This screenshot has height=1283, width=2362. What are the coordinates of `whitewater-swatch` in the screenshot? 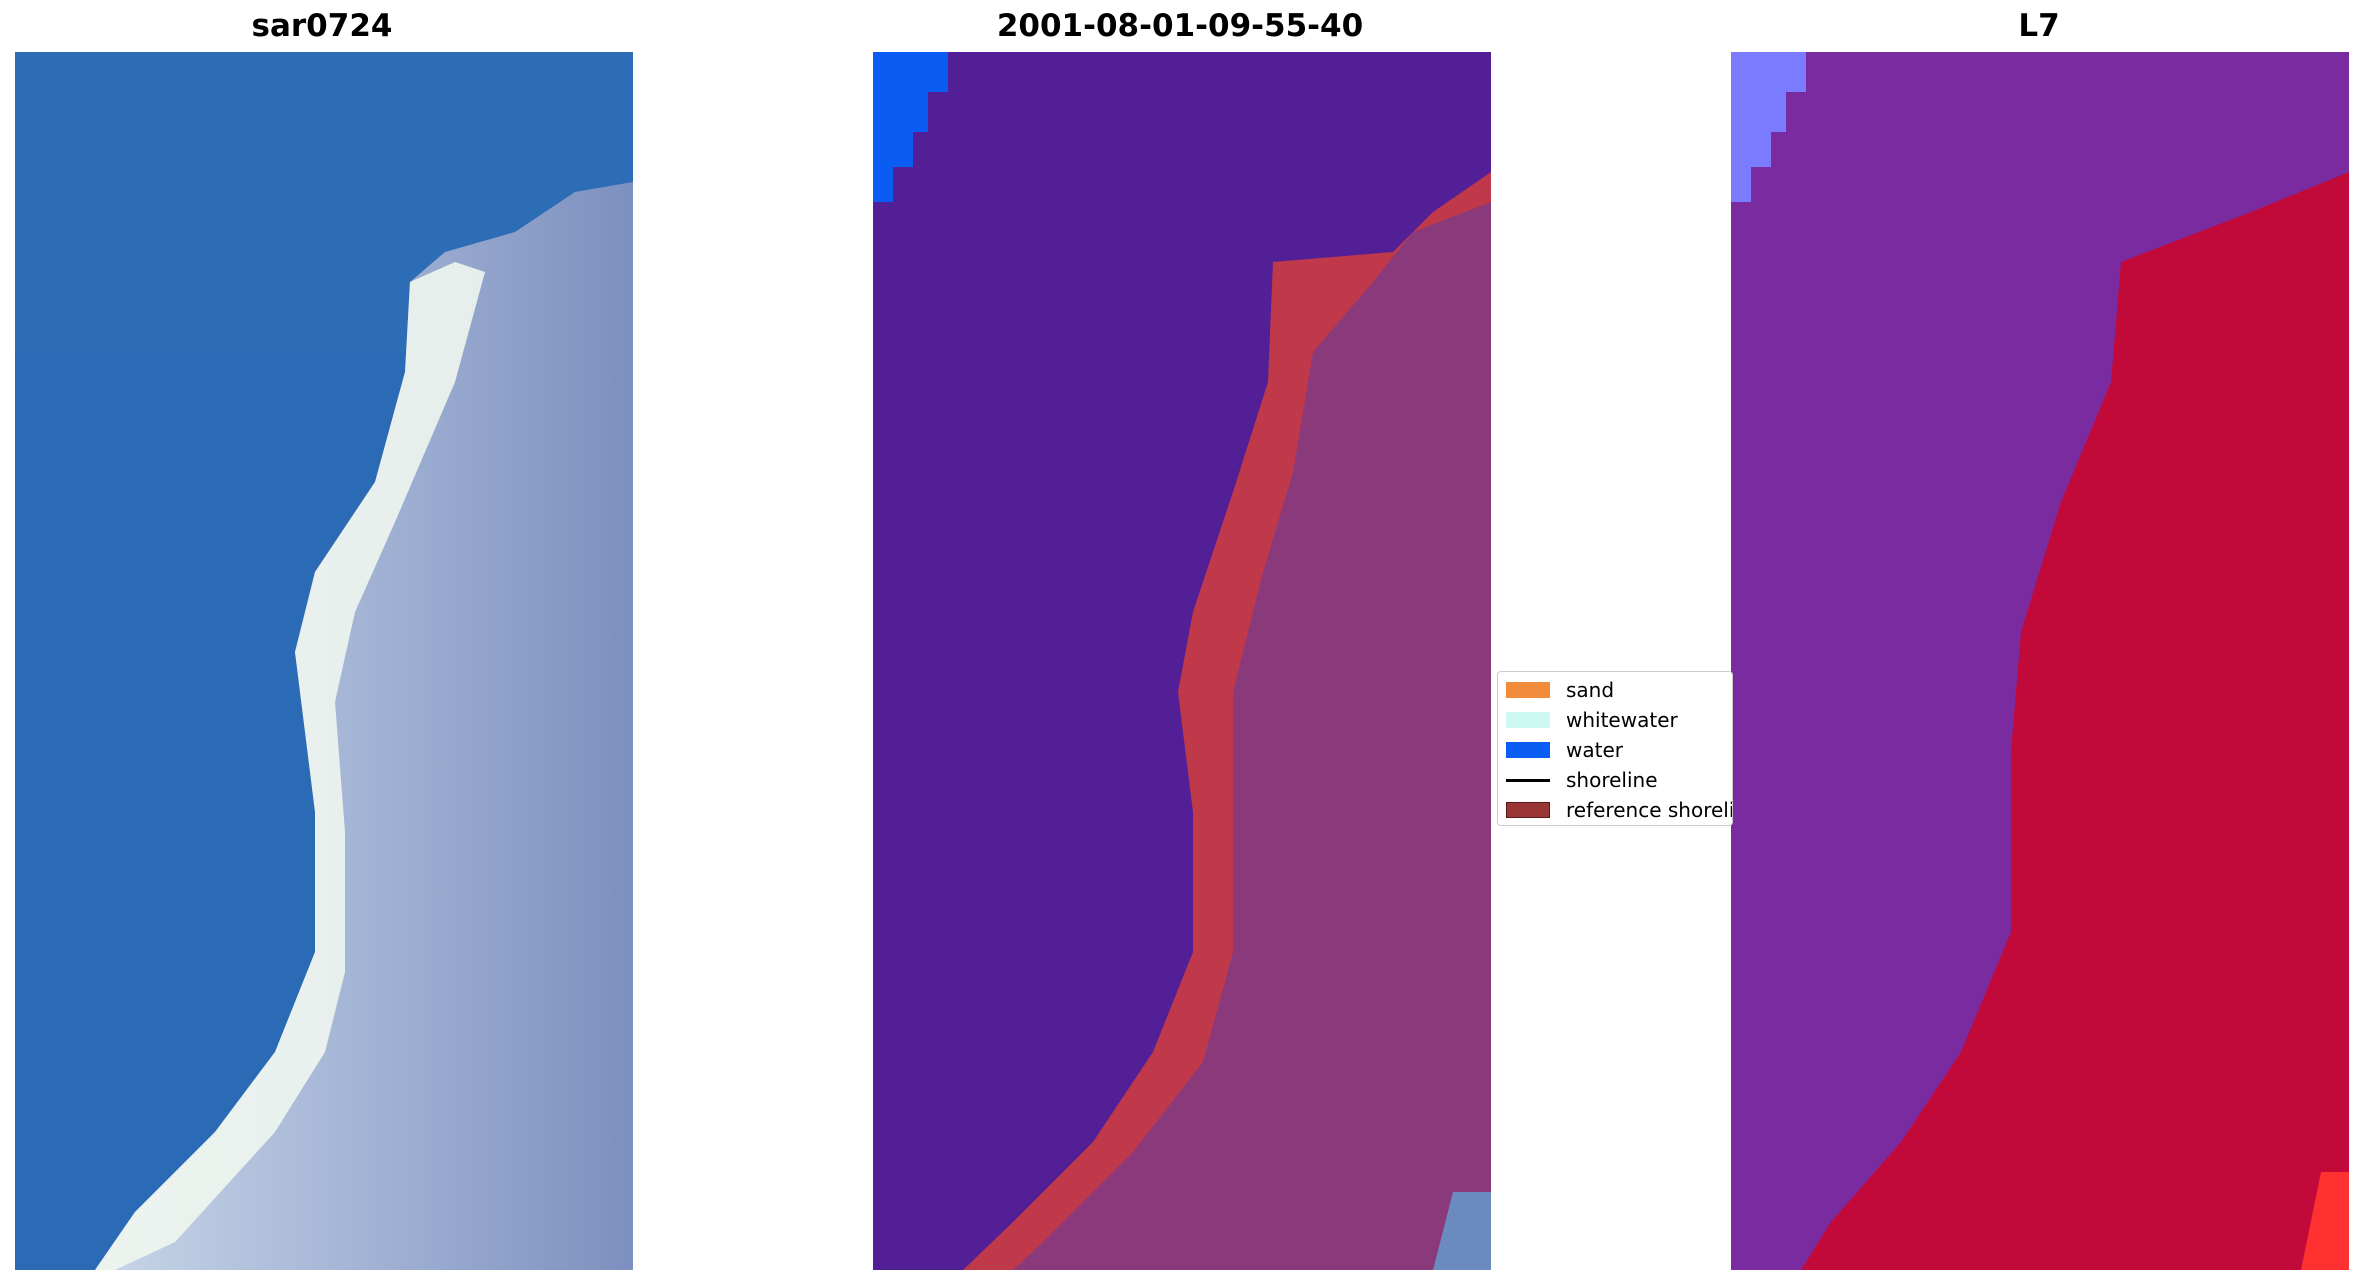 It's located at (1528, 720).